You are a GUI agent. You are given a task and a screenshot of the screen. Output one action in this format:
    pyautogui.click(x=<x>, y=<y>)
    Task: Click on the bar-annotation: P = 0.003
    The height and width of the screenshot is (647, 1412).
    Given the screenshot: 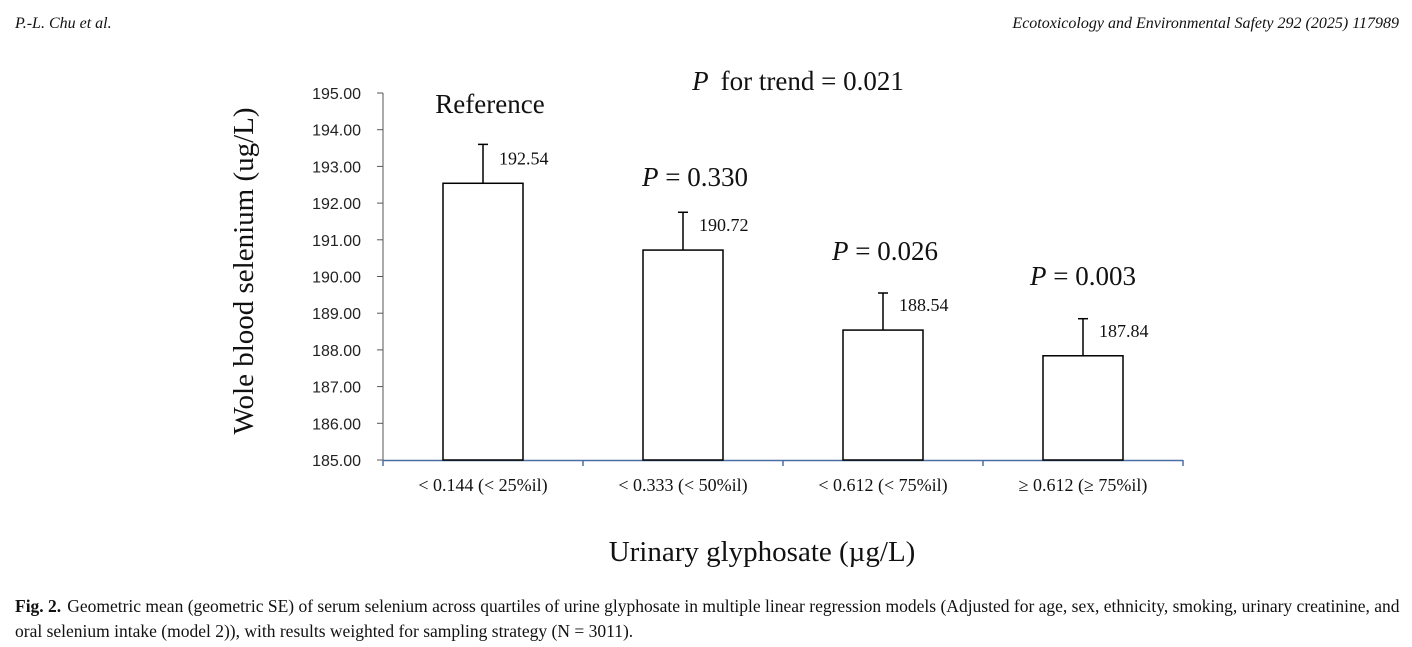 What is the action you would take?
    pyautogui.click(x=1082, y=276)
    